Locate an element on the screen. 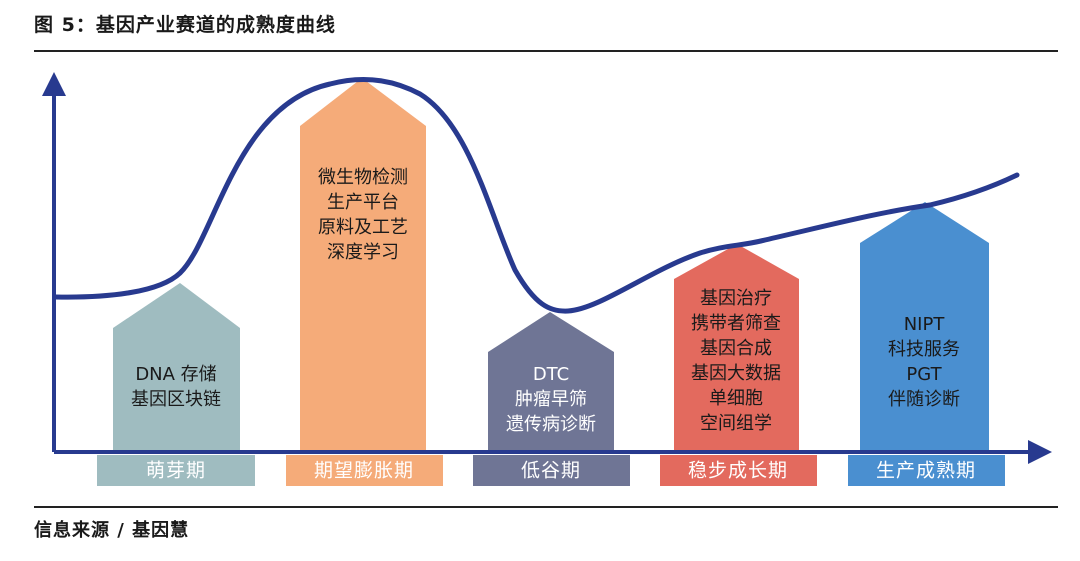 The width and height of the screenshot is (1080, 561). stage-label-box-expectation is located at coordinates (364, 470).